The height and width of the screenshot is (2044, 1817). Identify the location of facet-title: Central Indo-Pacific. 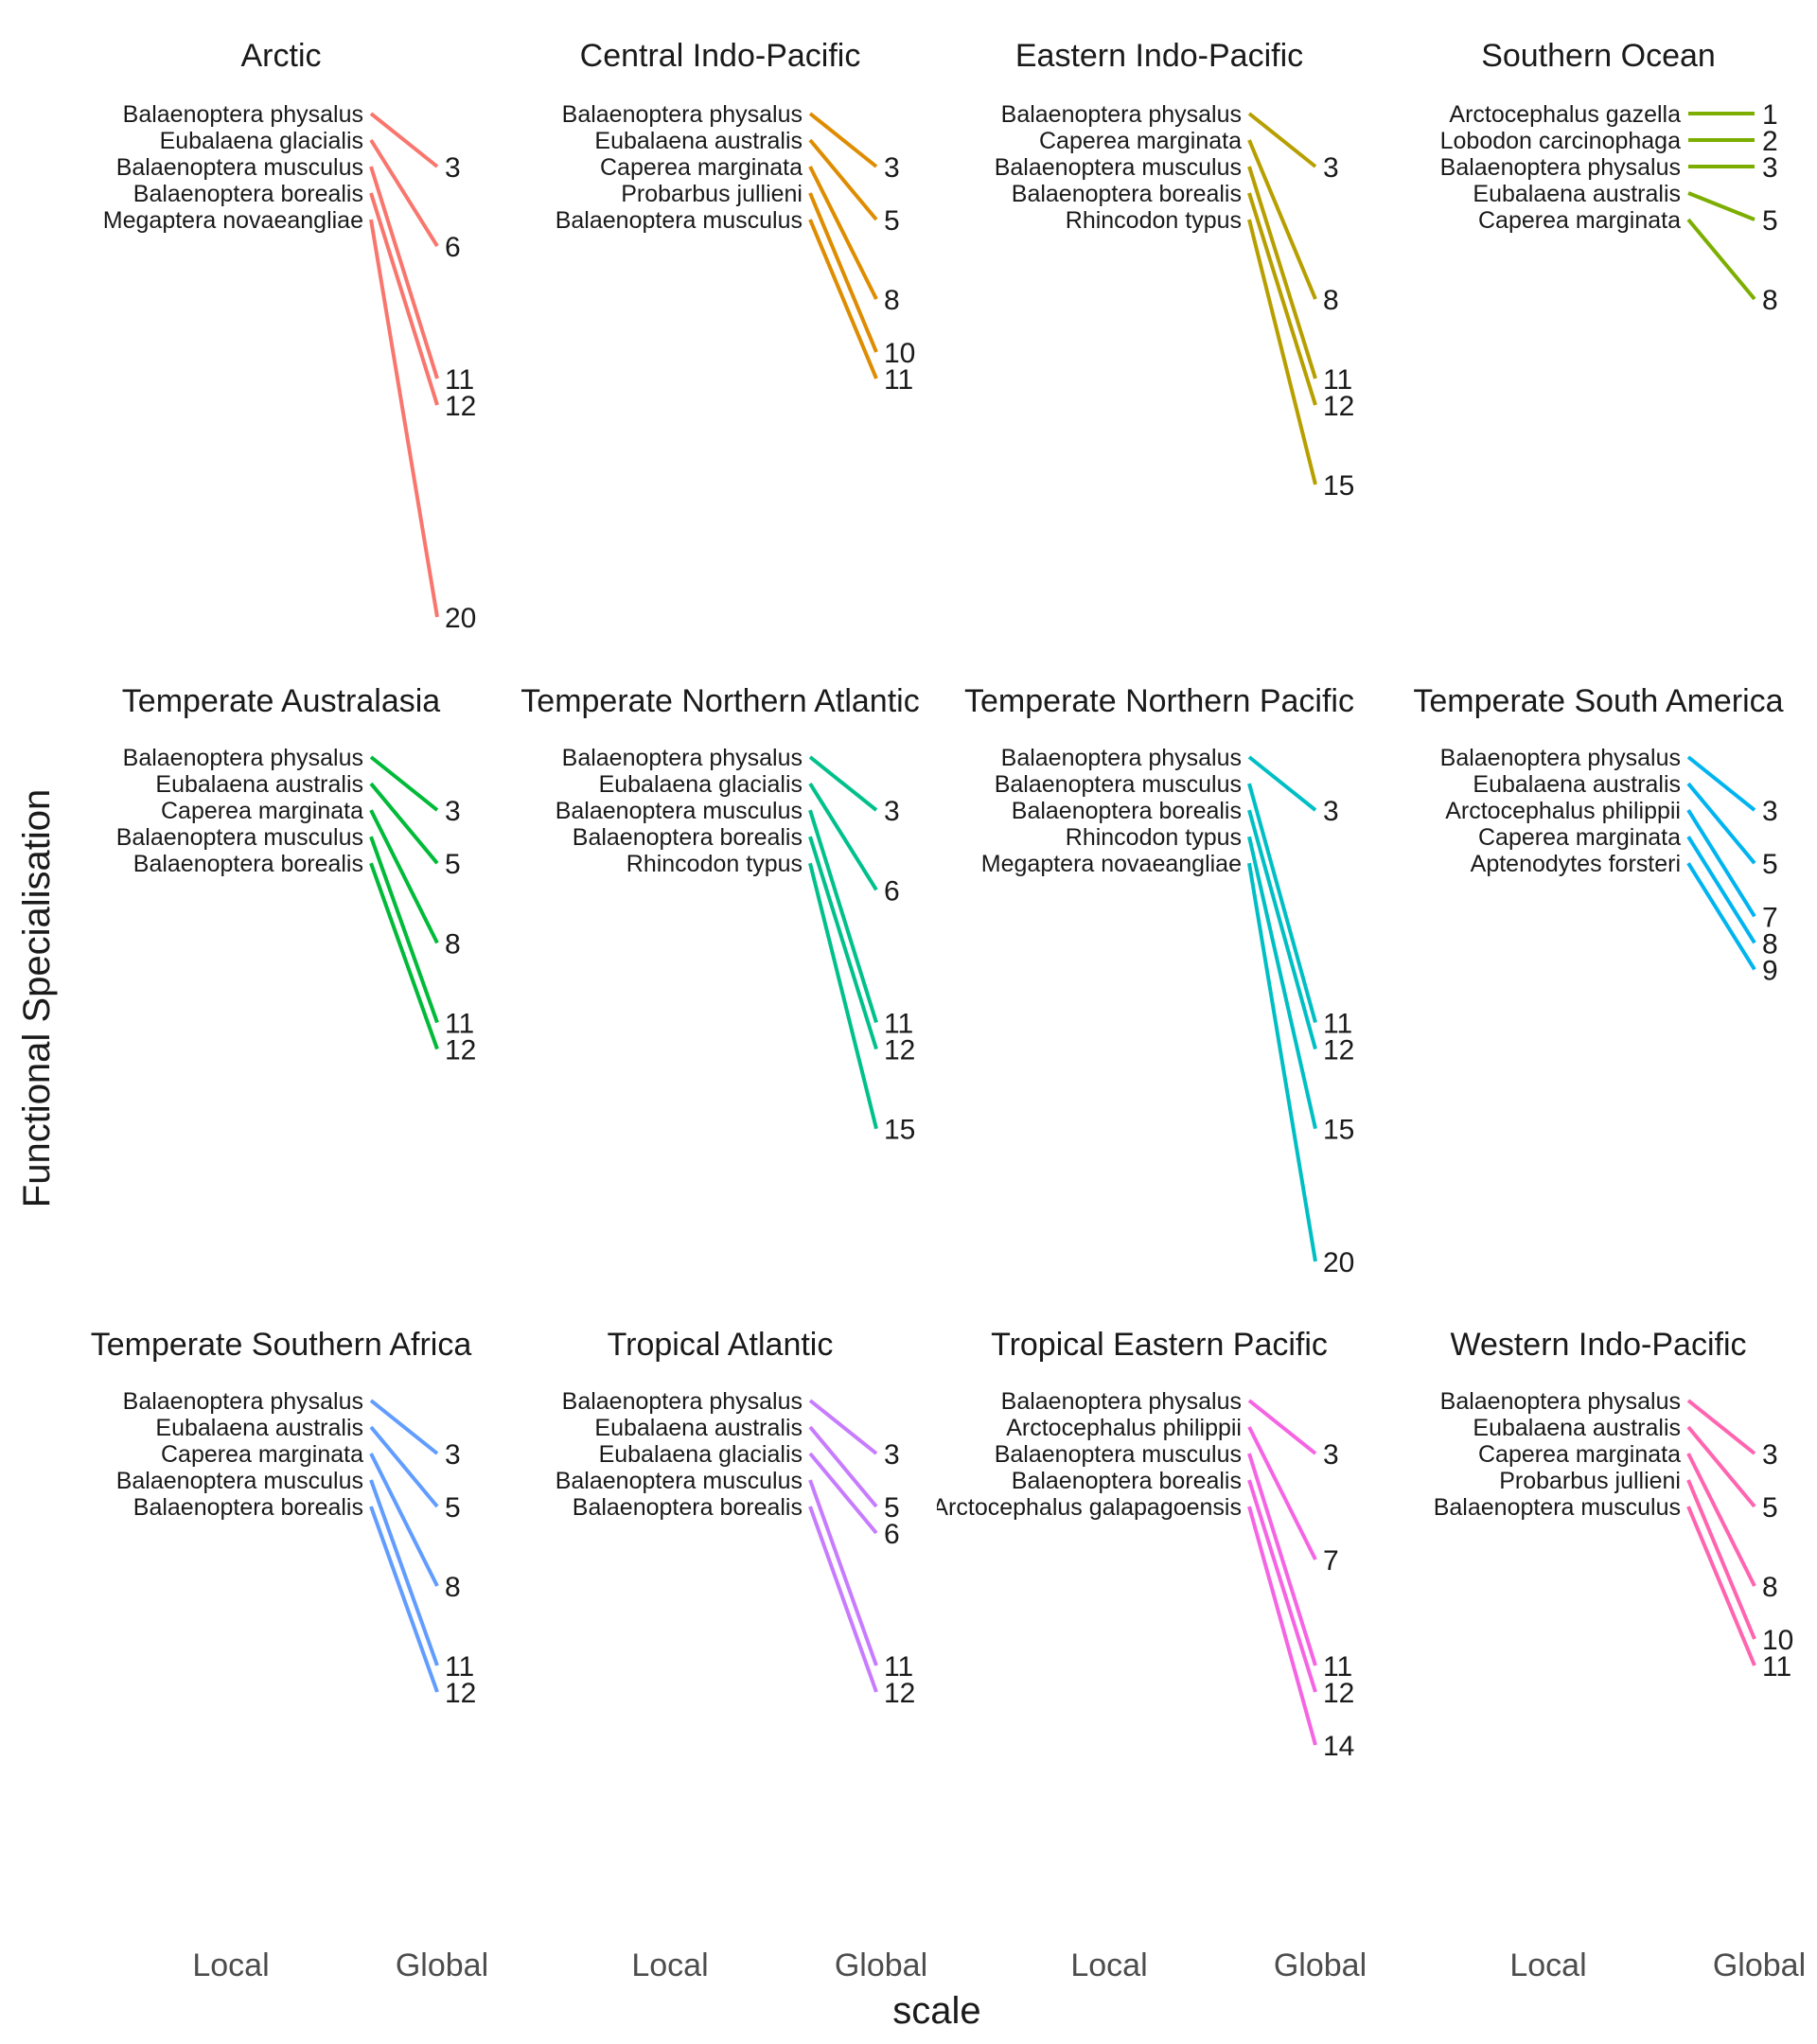
(720, 56).